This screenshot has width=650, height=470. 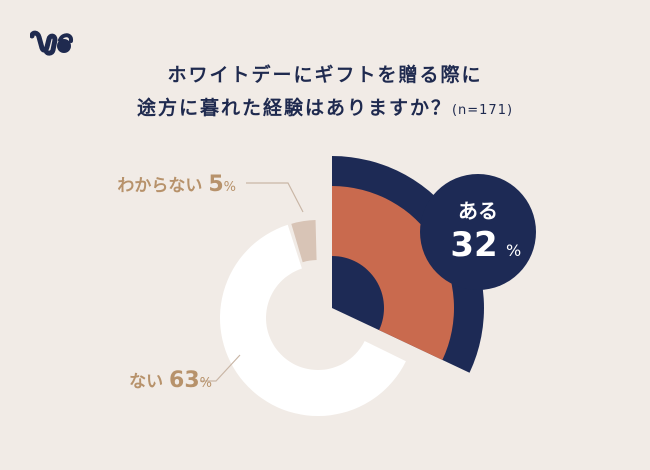 I want to click on chart-title-line2-text: 途方に暮れた経験はありますか？, so click(x=294, y=108).